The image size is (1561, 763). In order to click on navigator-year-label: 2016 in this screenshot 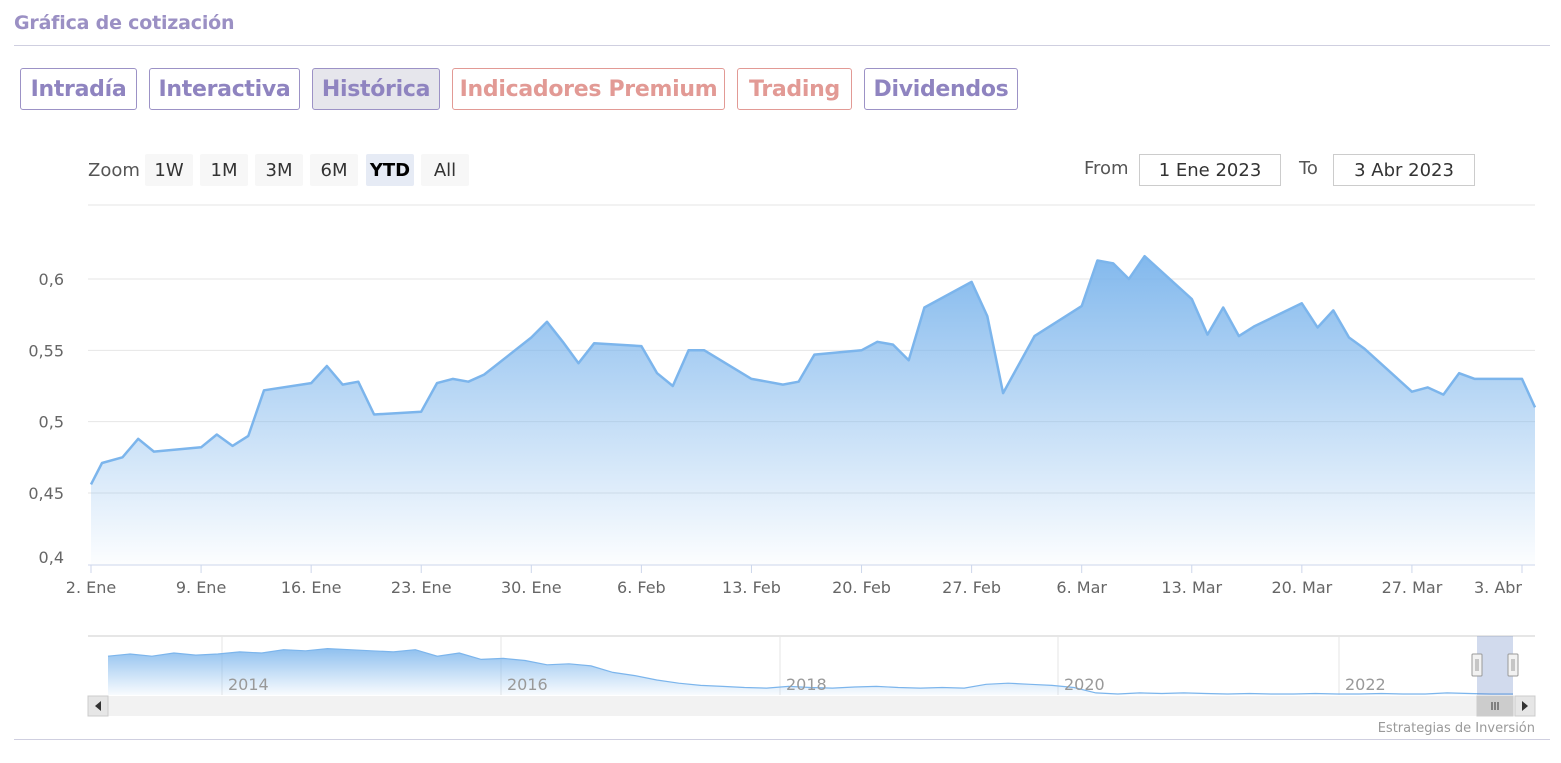, I will do `click(527, 684)`.